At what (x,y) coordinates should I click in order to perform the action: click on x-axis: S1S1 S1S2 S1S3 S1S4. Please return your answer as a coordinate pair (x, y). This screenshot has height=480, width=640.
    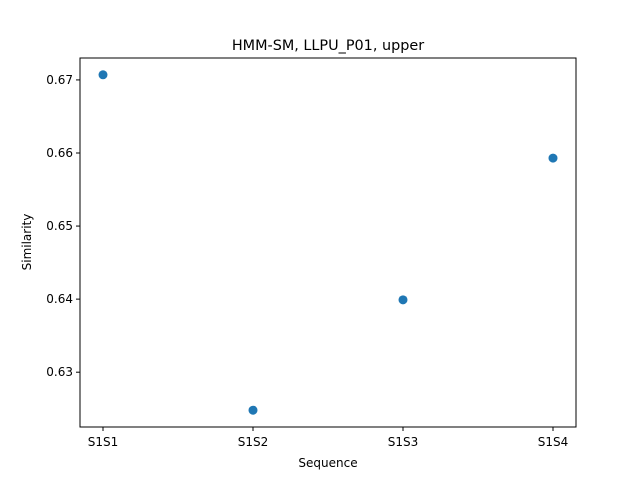
    Looking at the image, I should click on (328, 438).